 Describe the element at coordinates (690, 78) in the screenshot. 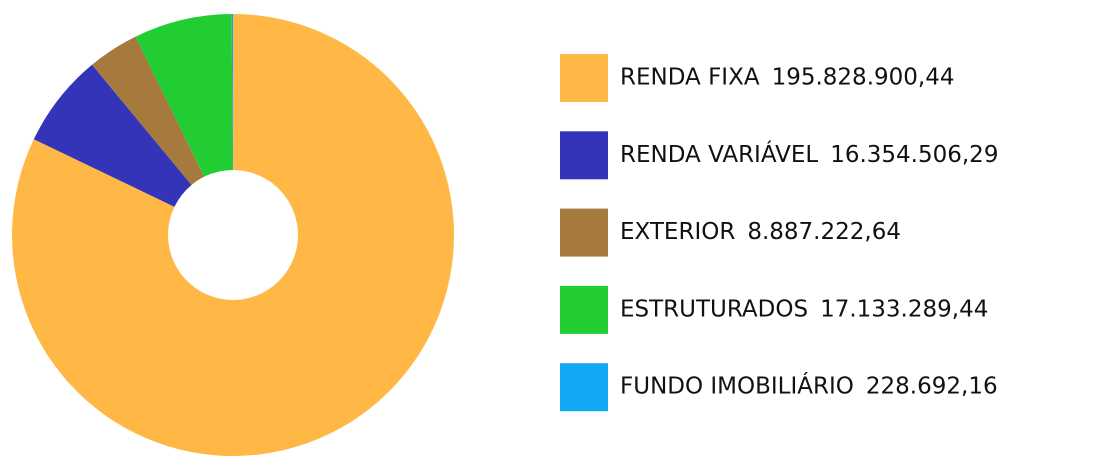

I see `legend-label: RENDA FIXA` at that location.